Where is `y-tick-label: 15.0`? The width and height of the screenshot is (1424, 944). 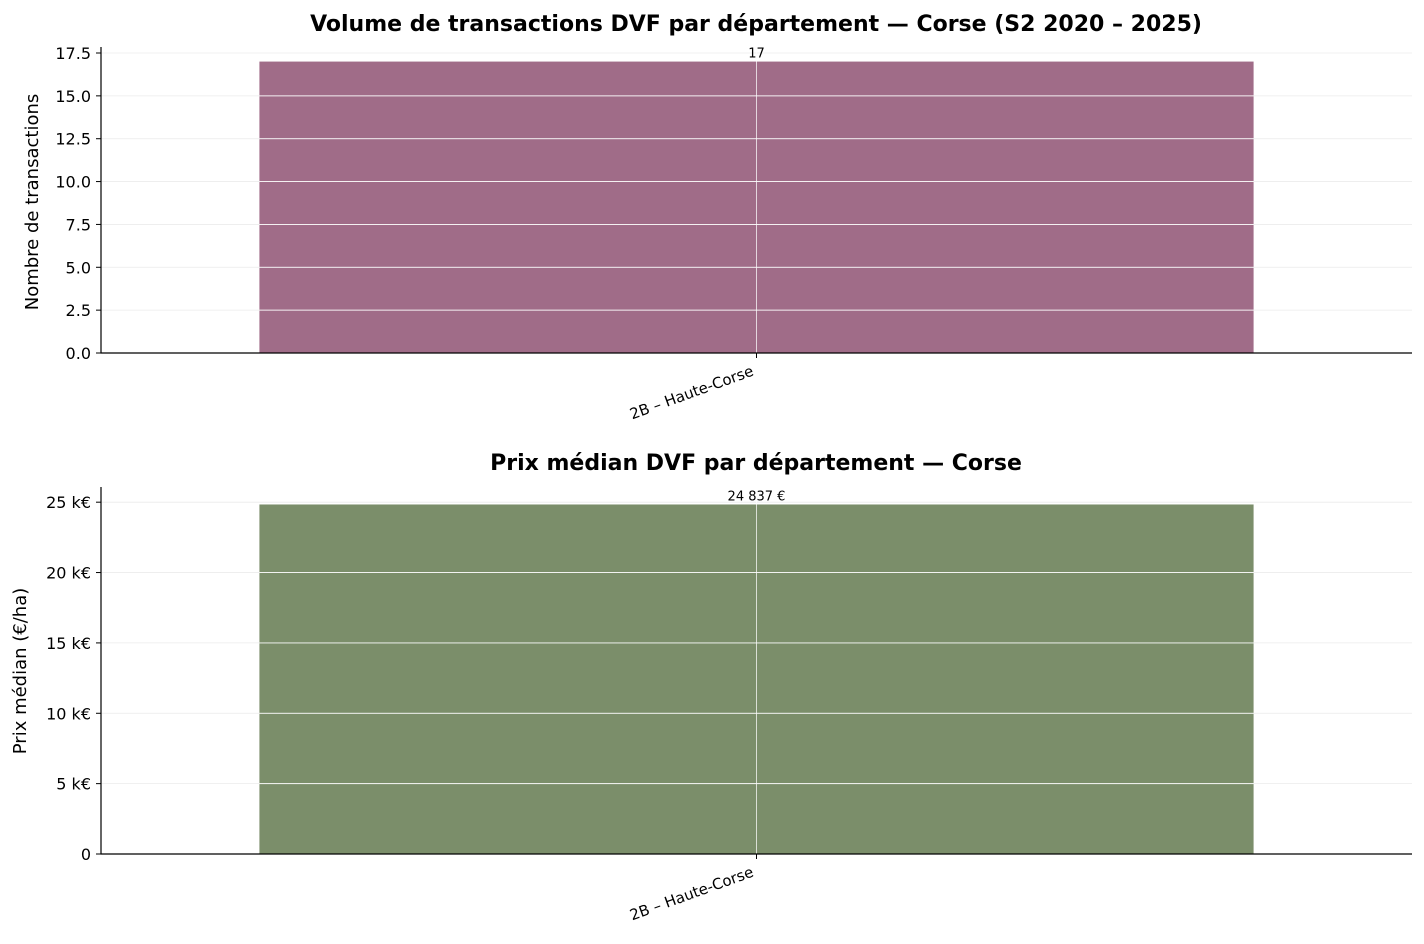
y-tick-label: 15.0 is located at coordinates (73, 96).